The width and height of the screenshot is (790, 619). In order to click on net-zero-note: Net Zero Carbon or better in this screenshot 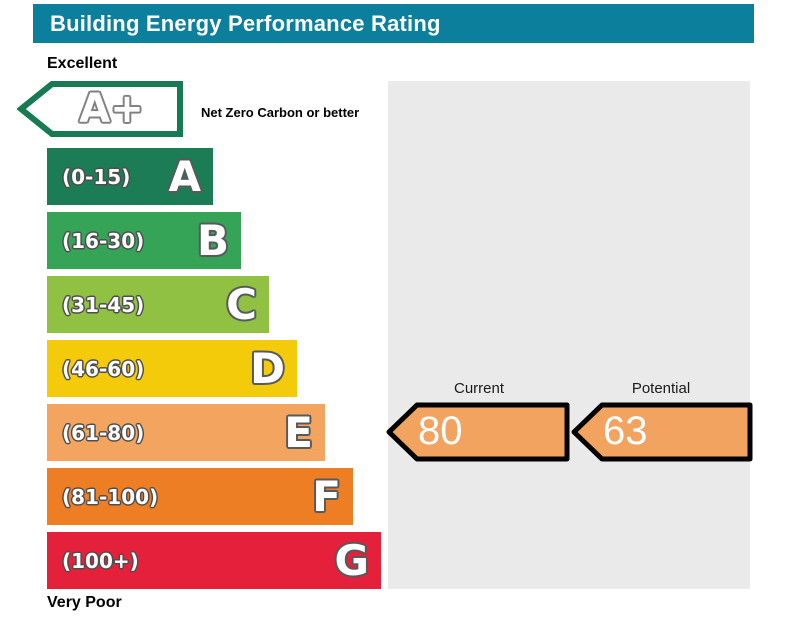, I will do `click(280, 112)`.